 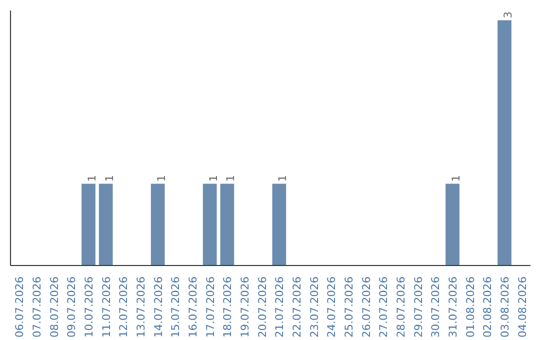 I want to click on x-tick-label: 13.07.2026, so click(x=141, y=307).